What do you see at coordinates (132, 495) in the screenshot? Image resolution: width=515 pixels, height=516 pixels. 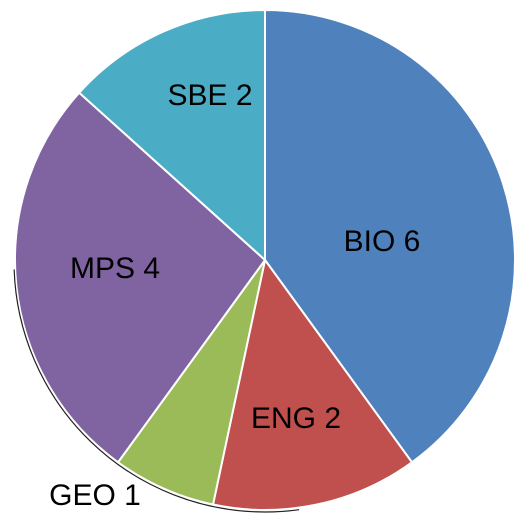 I see `slice-value: 1` at bounding box center [132, 495].